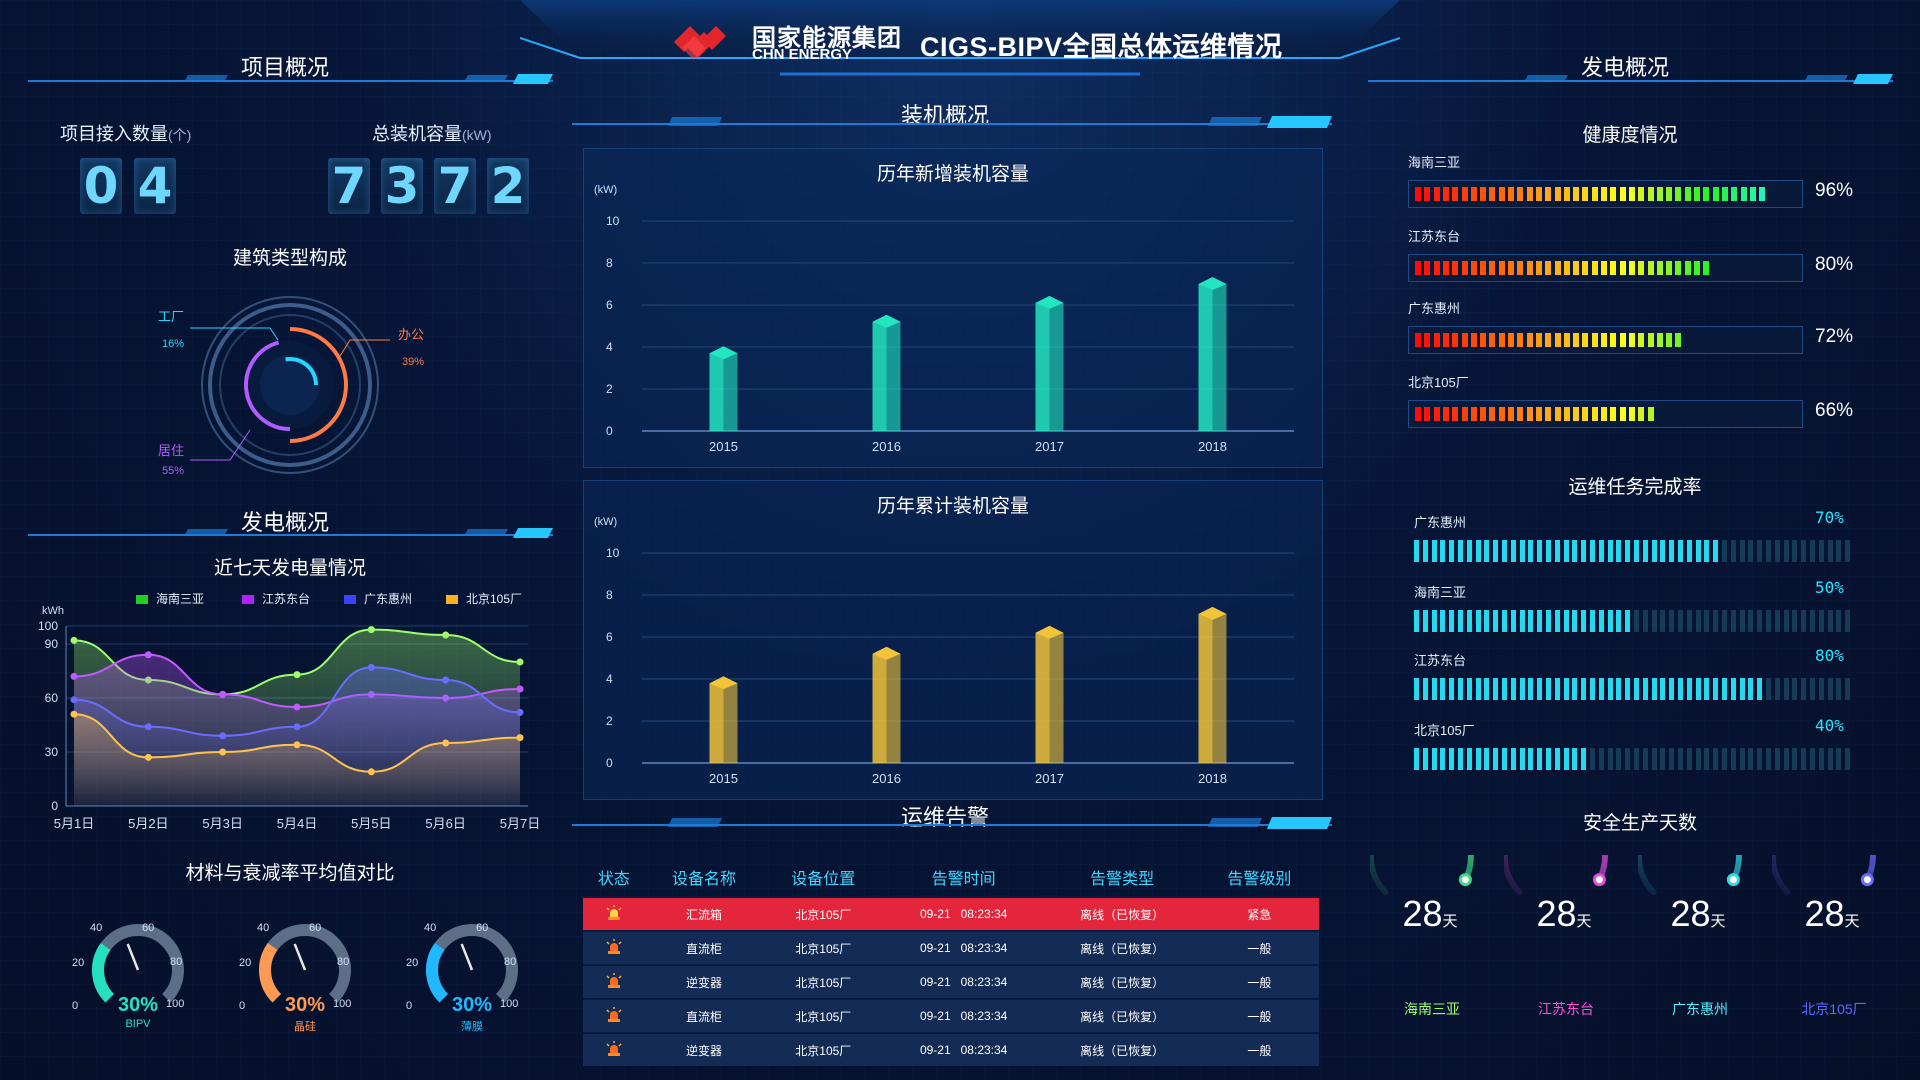 The image size is (1920, 1080). What do you see at coordinates (951, 913) in the screenshot?
I see `alarm-row: 汇流箱 北京105厂 09-21 08:23:34 离线（已恢复） 紧急` at bounding box center [951, 913].